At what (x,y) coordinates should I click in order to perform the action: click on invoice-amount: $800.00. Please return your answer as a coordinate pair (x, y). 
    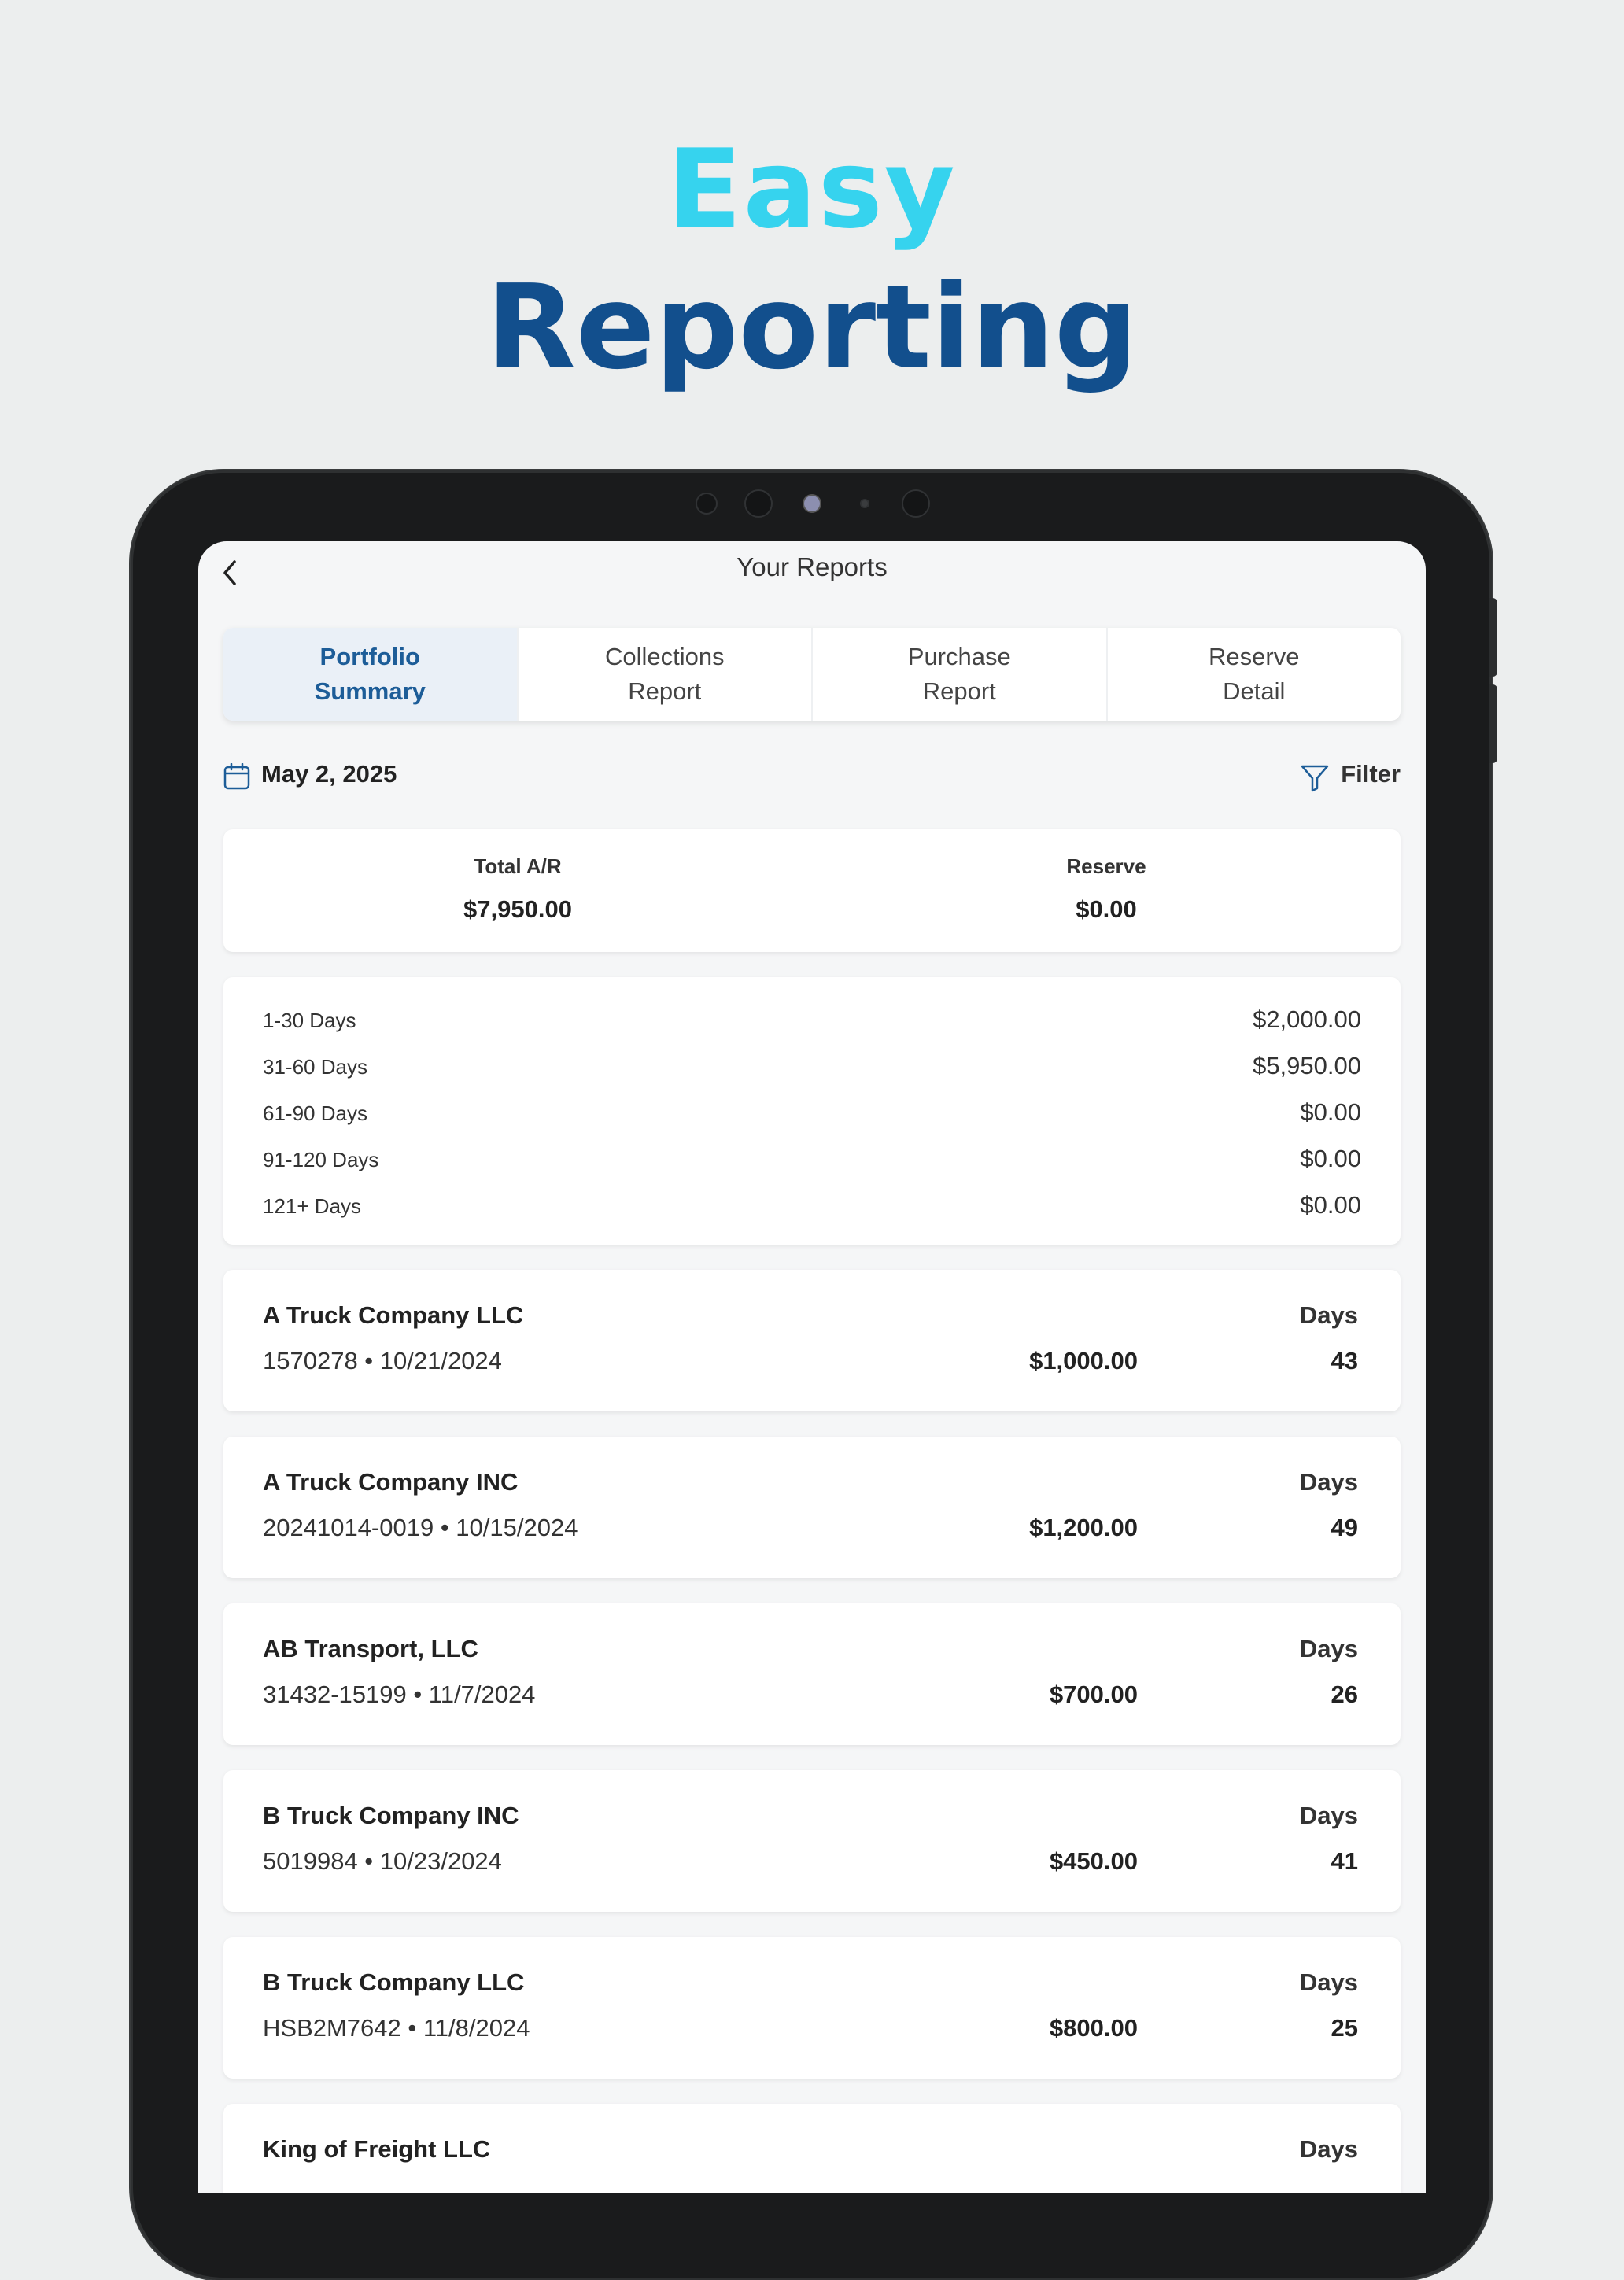
    Looking at the image, I should click on (1093, 2028).